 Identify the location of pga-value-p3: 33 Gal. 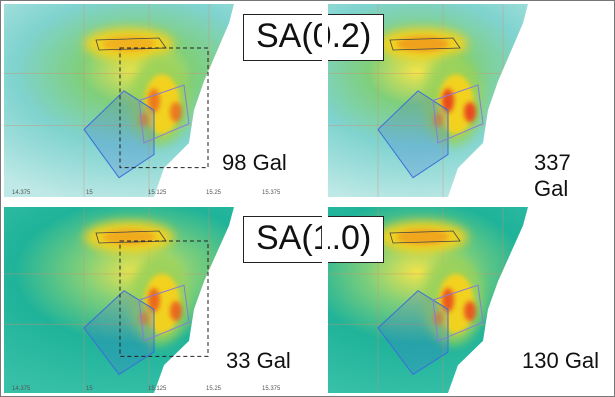
(258, 361).